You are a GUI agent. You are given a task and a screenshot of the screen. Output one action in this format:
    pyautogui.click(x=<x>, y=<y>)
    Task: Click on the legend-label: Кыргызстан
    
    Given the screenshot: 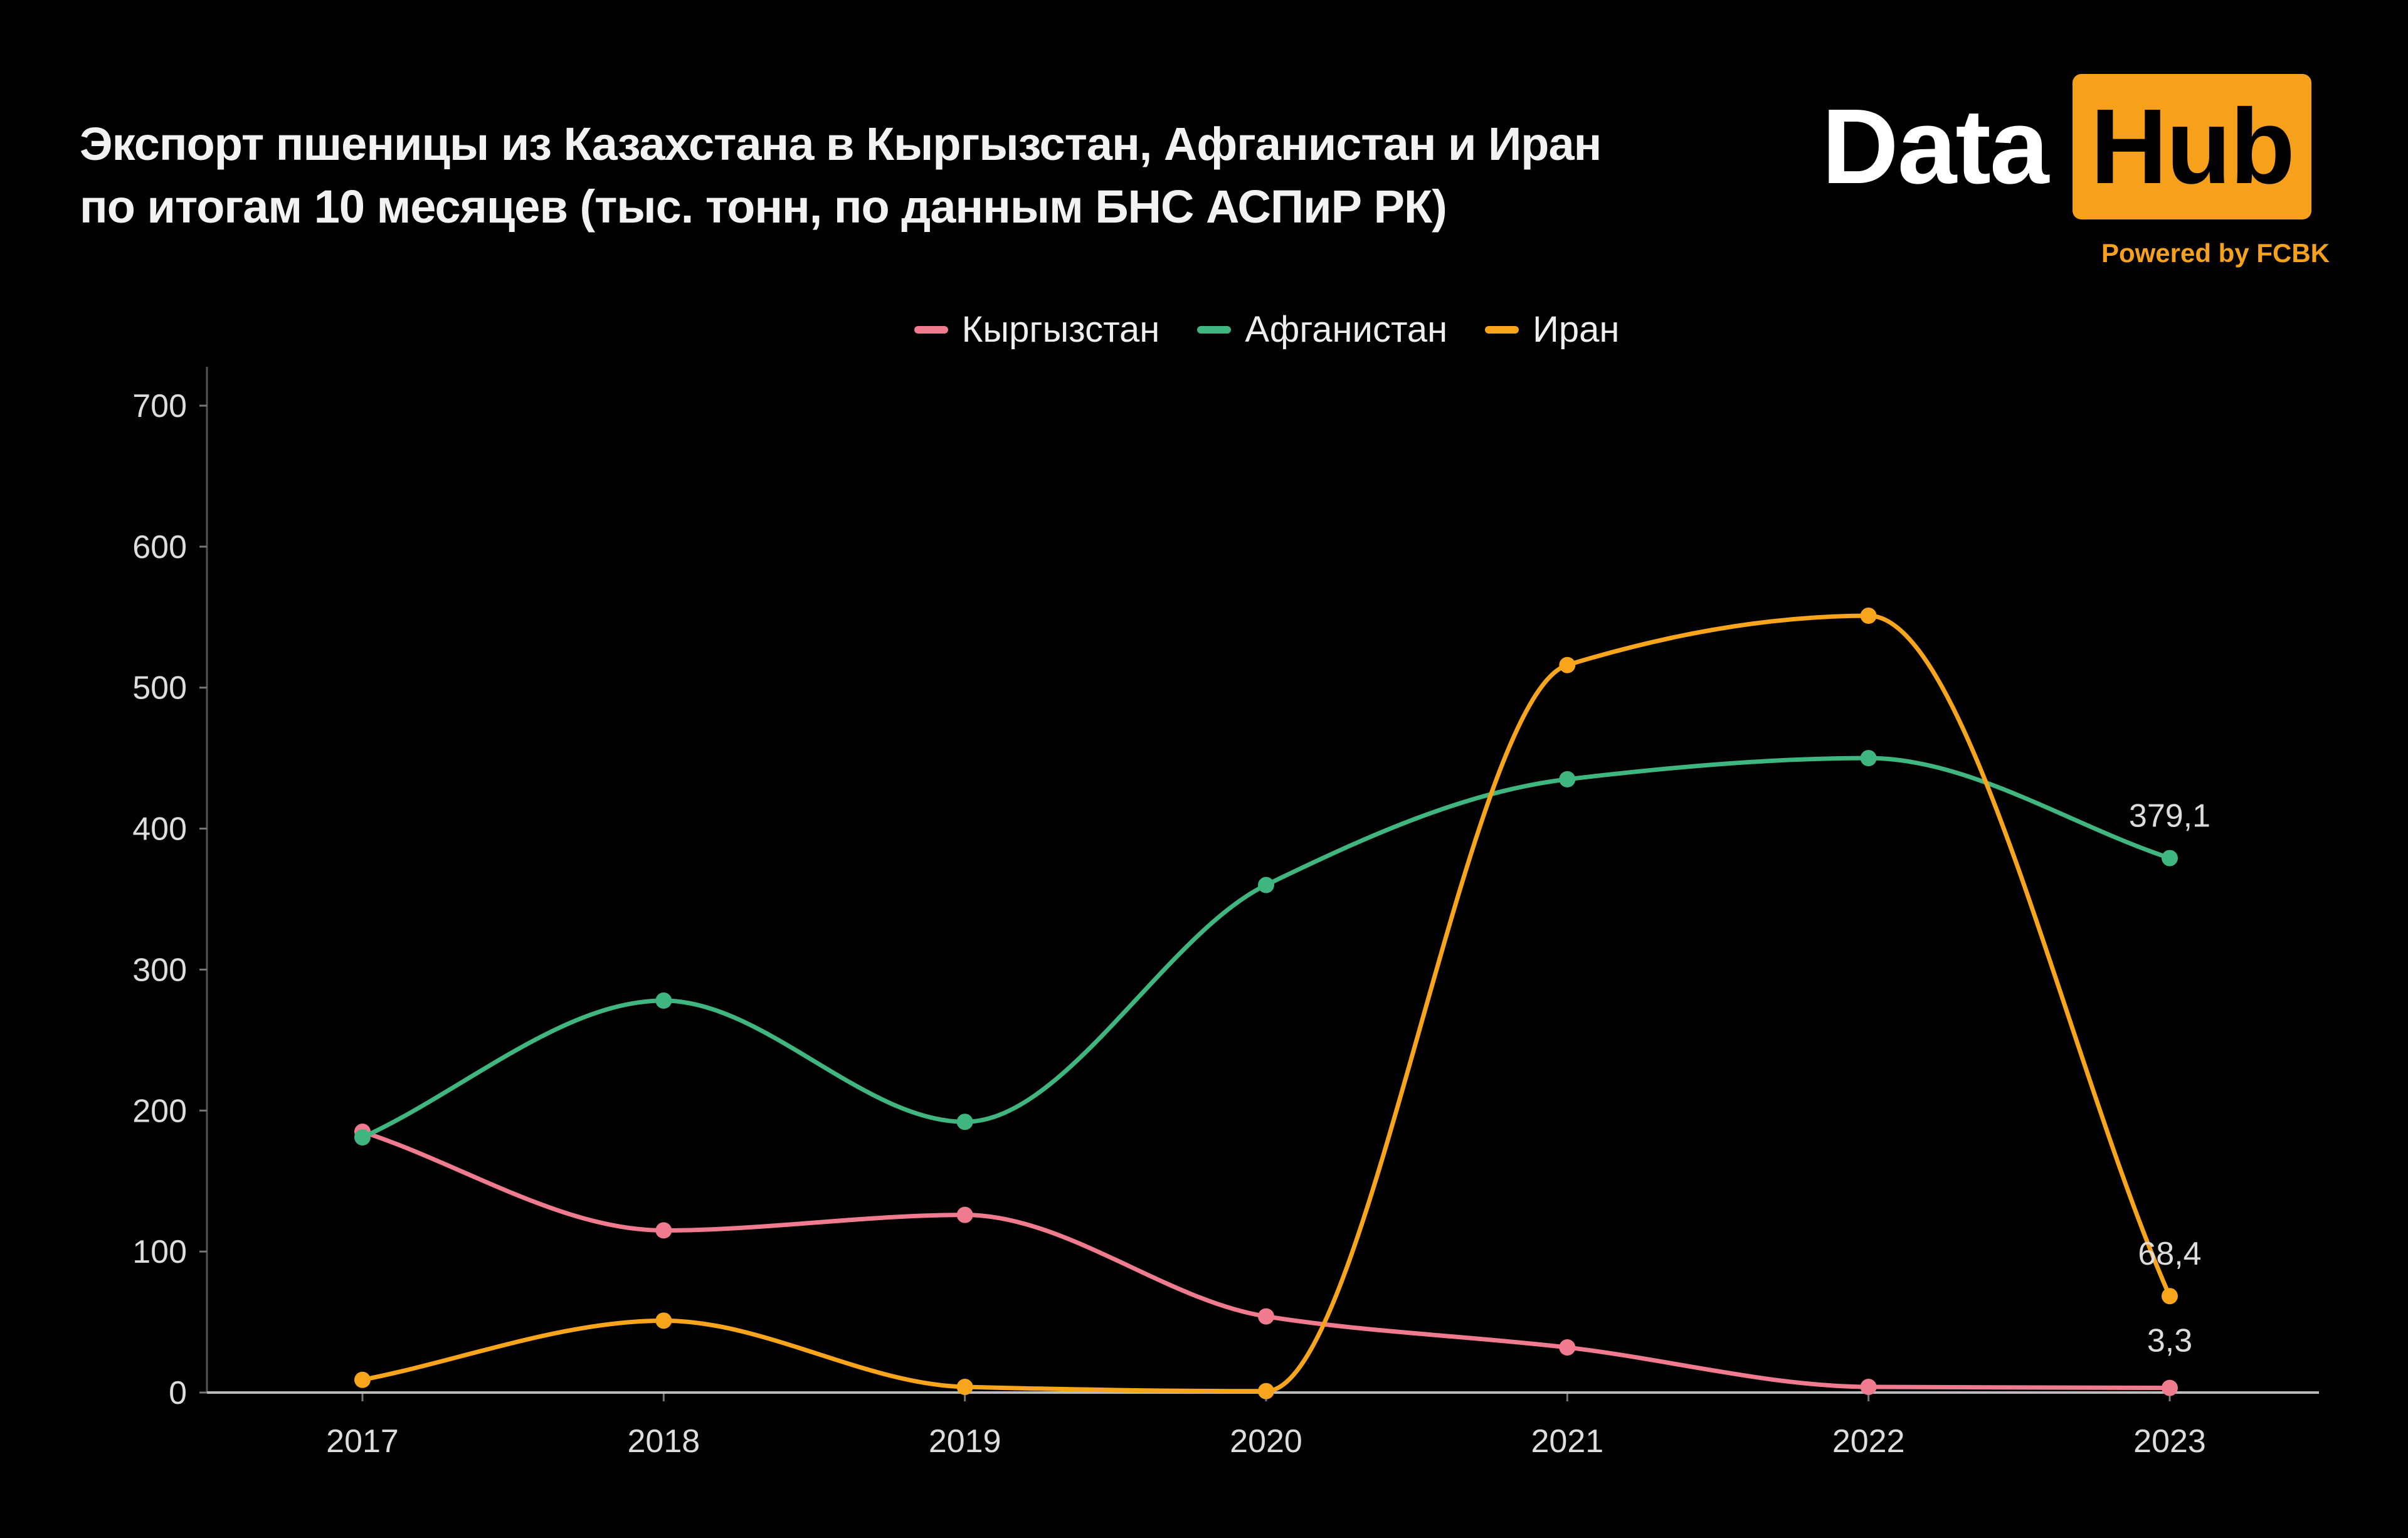 What is the action you would take?
    pyautogui.click(x=1060, y=329)
    